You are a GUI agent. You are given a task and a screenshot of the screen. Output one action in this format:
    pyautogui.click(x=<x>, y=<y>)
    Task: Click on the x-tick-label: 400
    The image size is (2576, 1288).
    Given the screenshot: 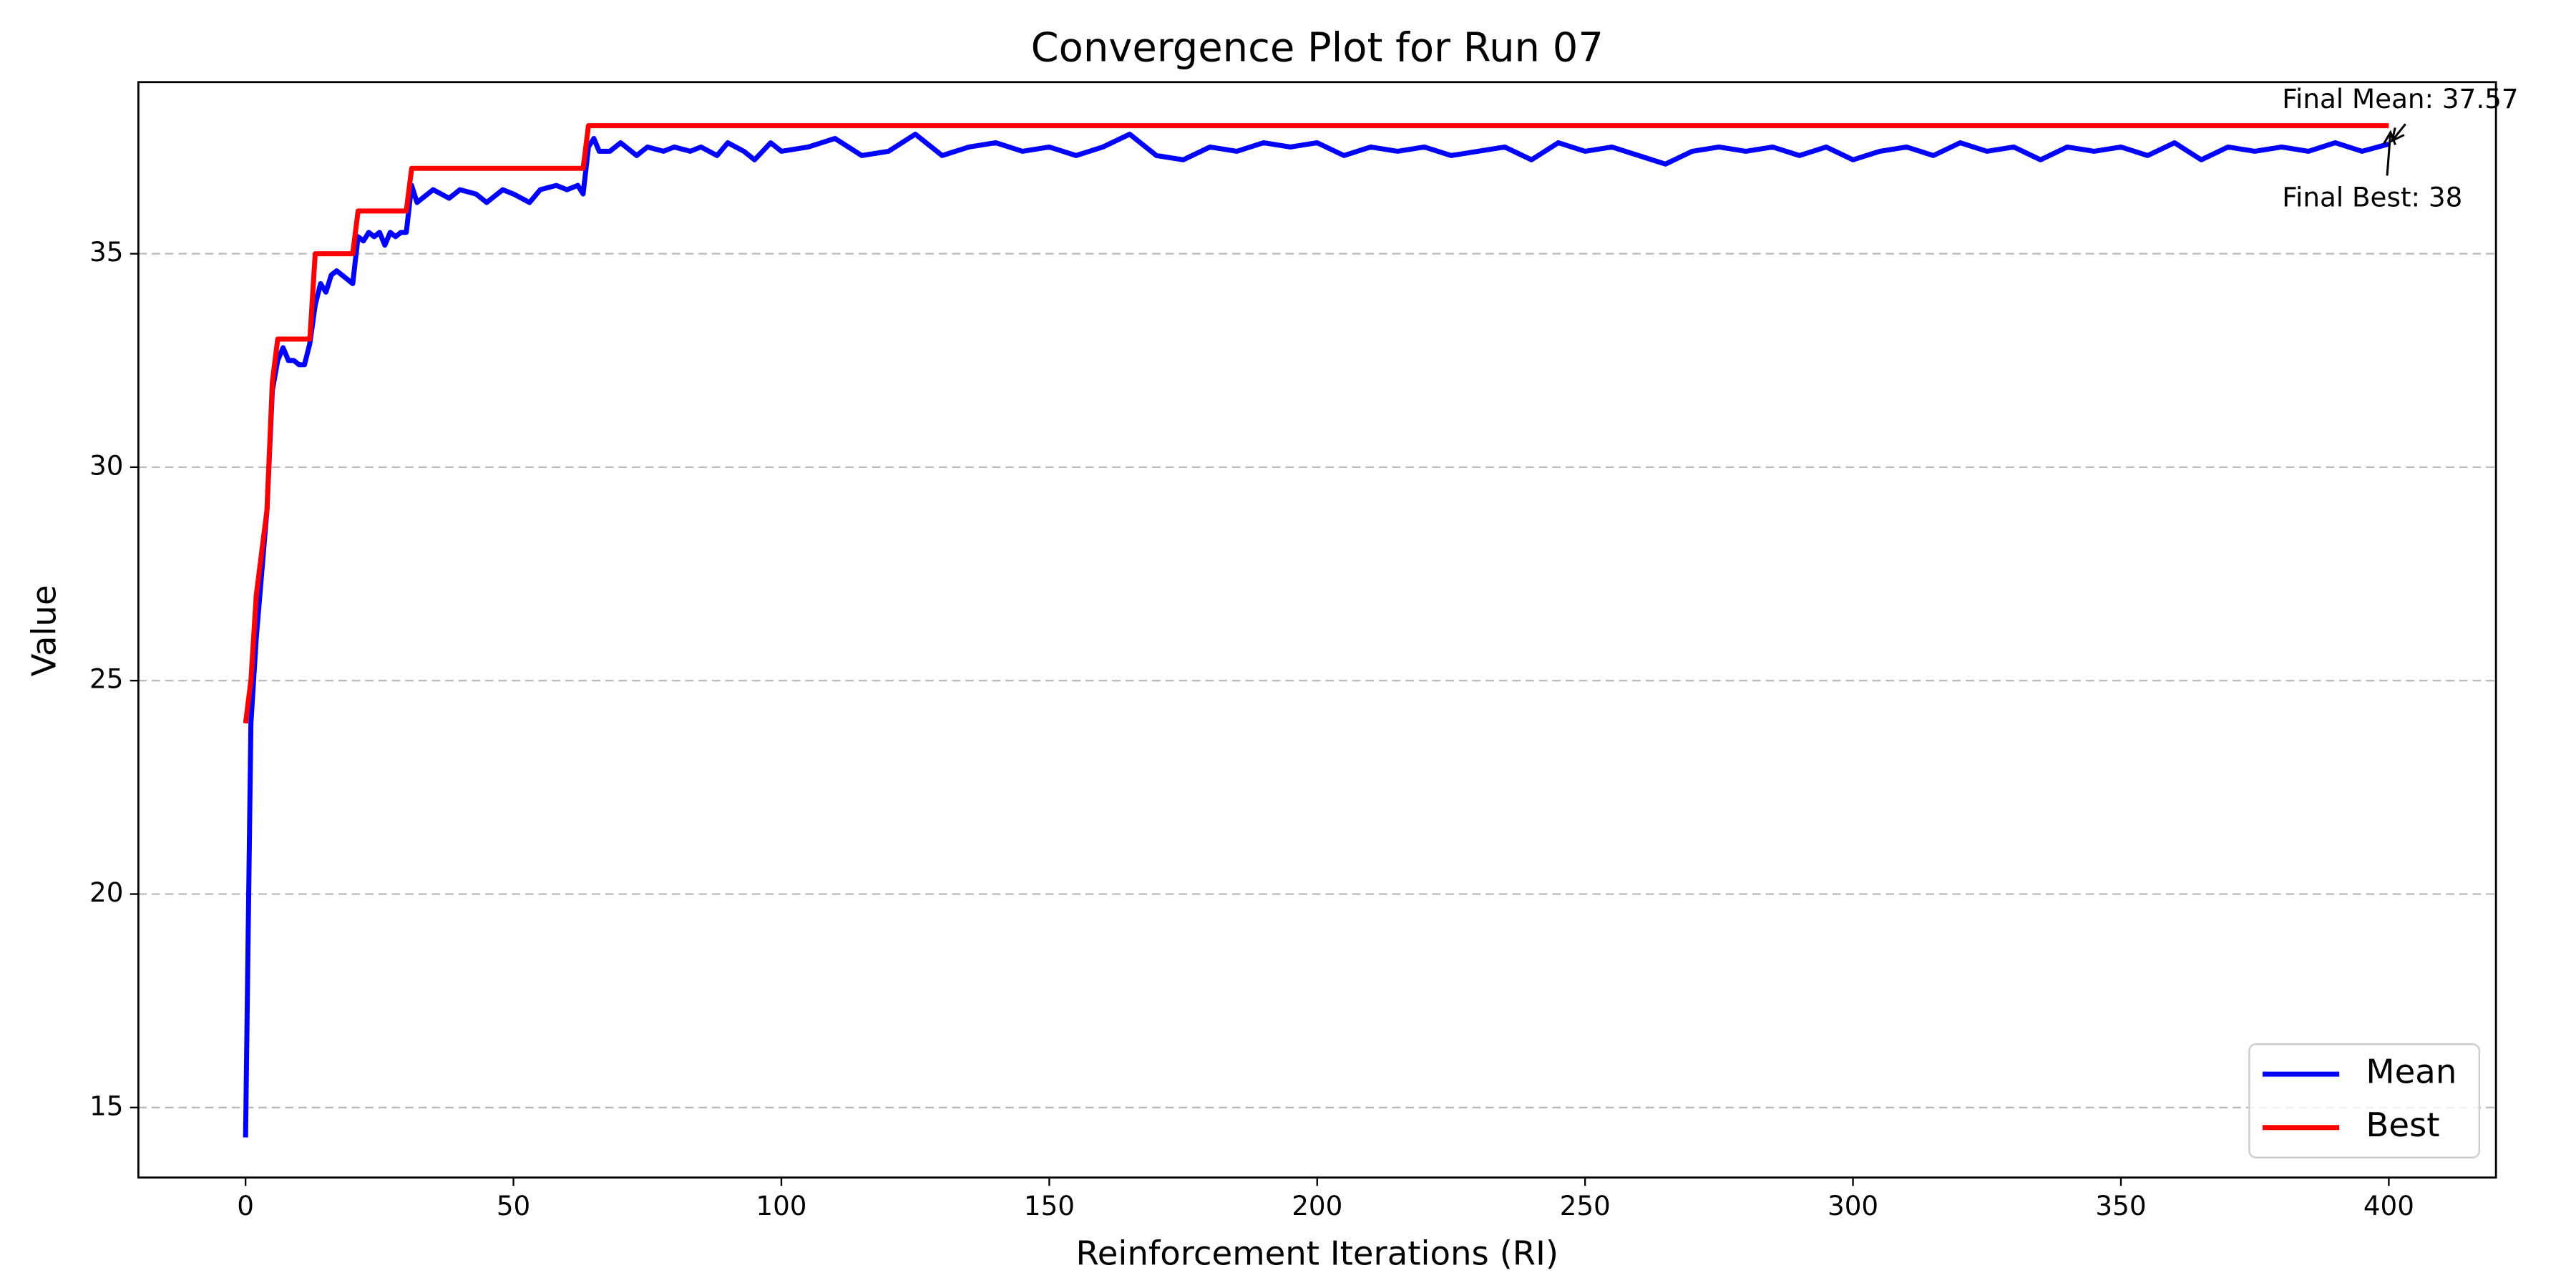 What is the action you would take?
    pyautogui.click(x=2388, y=1205)
    